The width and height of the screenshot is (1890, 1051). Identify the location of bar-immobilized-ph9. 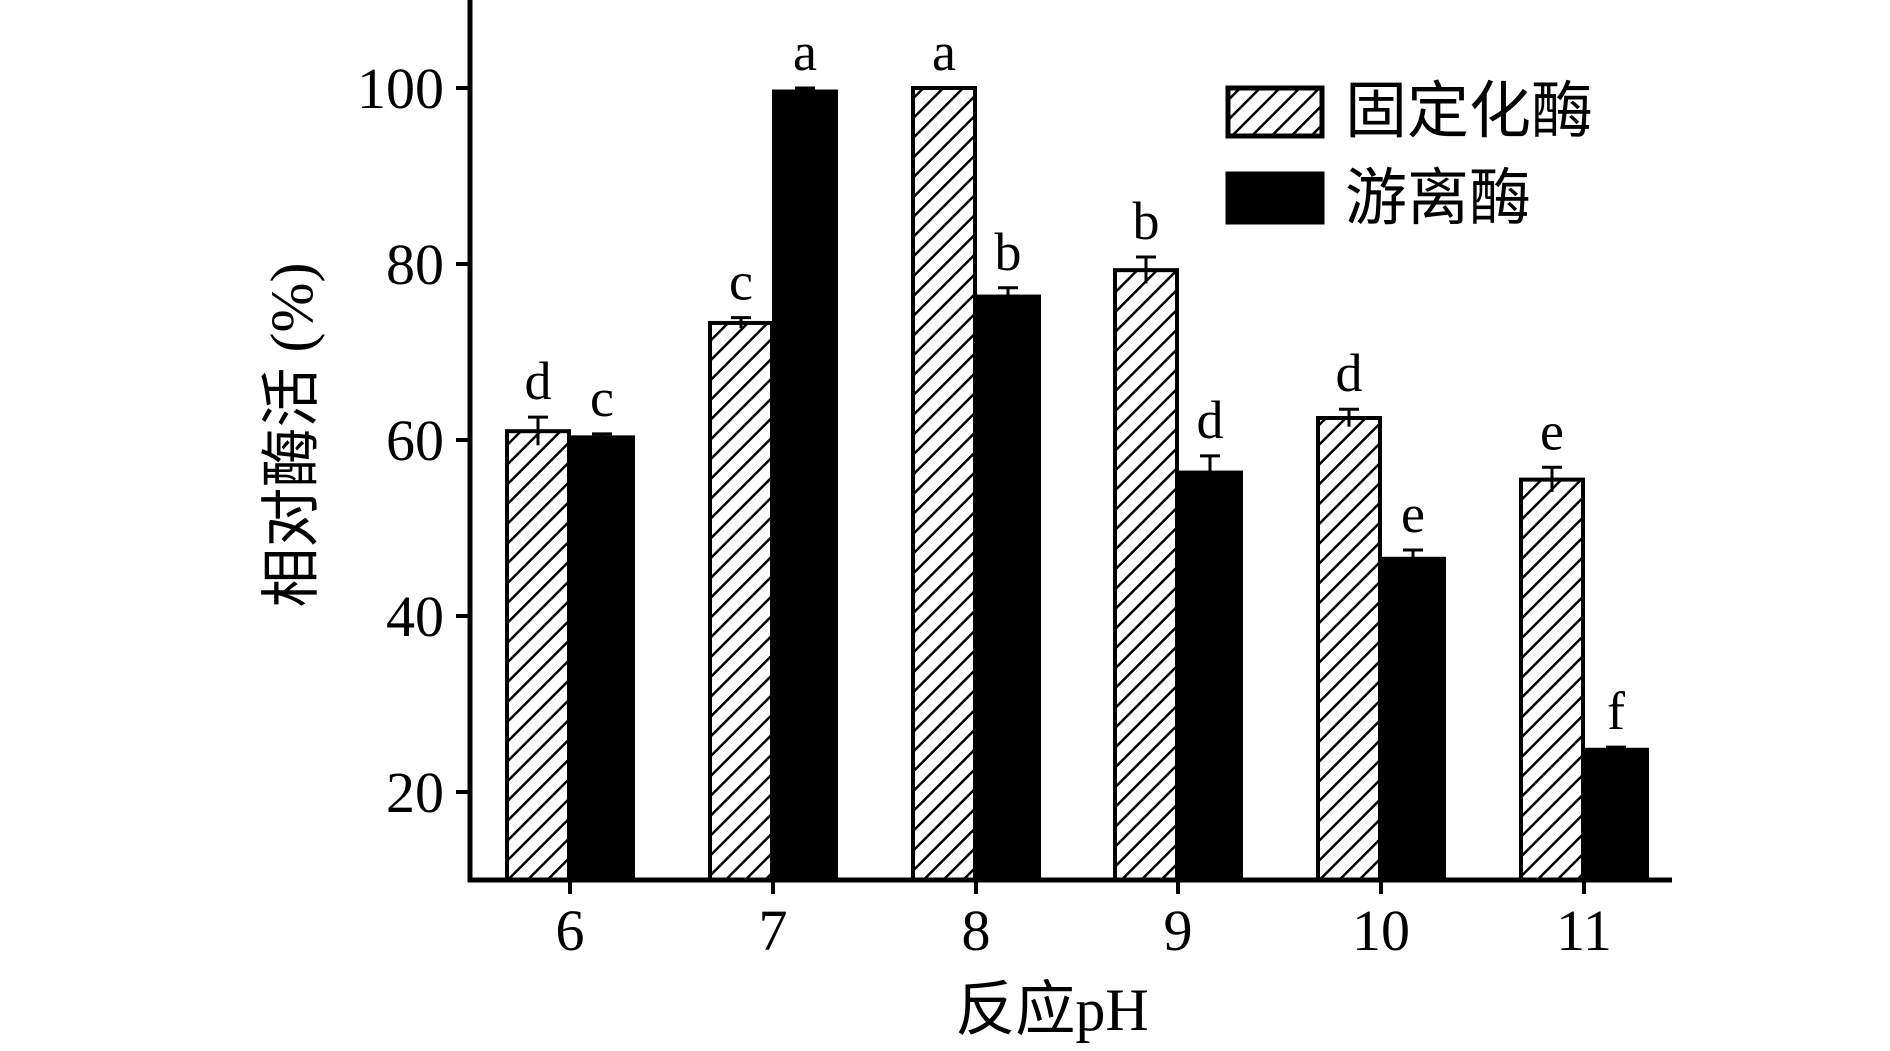
(1146, 575).